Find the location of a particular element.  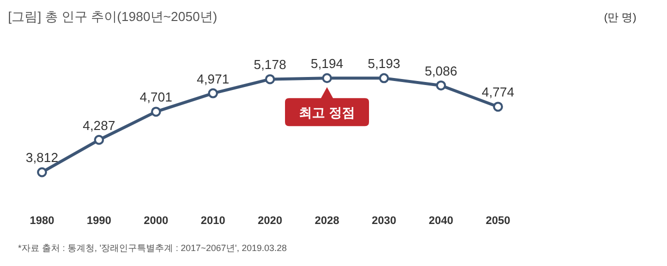

data-label: 5,194 is located at coordinates (327, 64).